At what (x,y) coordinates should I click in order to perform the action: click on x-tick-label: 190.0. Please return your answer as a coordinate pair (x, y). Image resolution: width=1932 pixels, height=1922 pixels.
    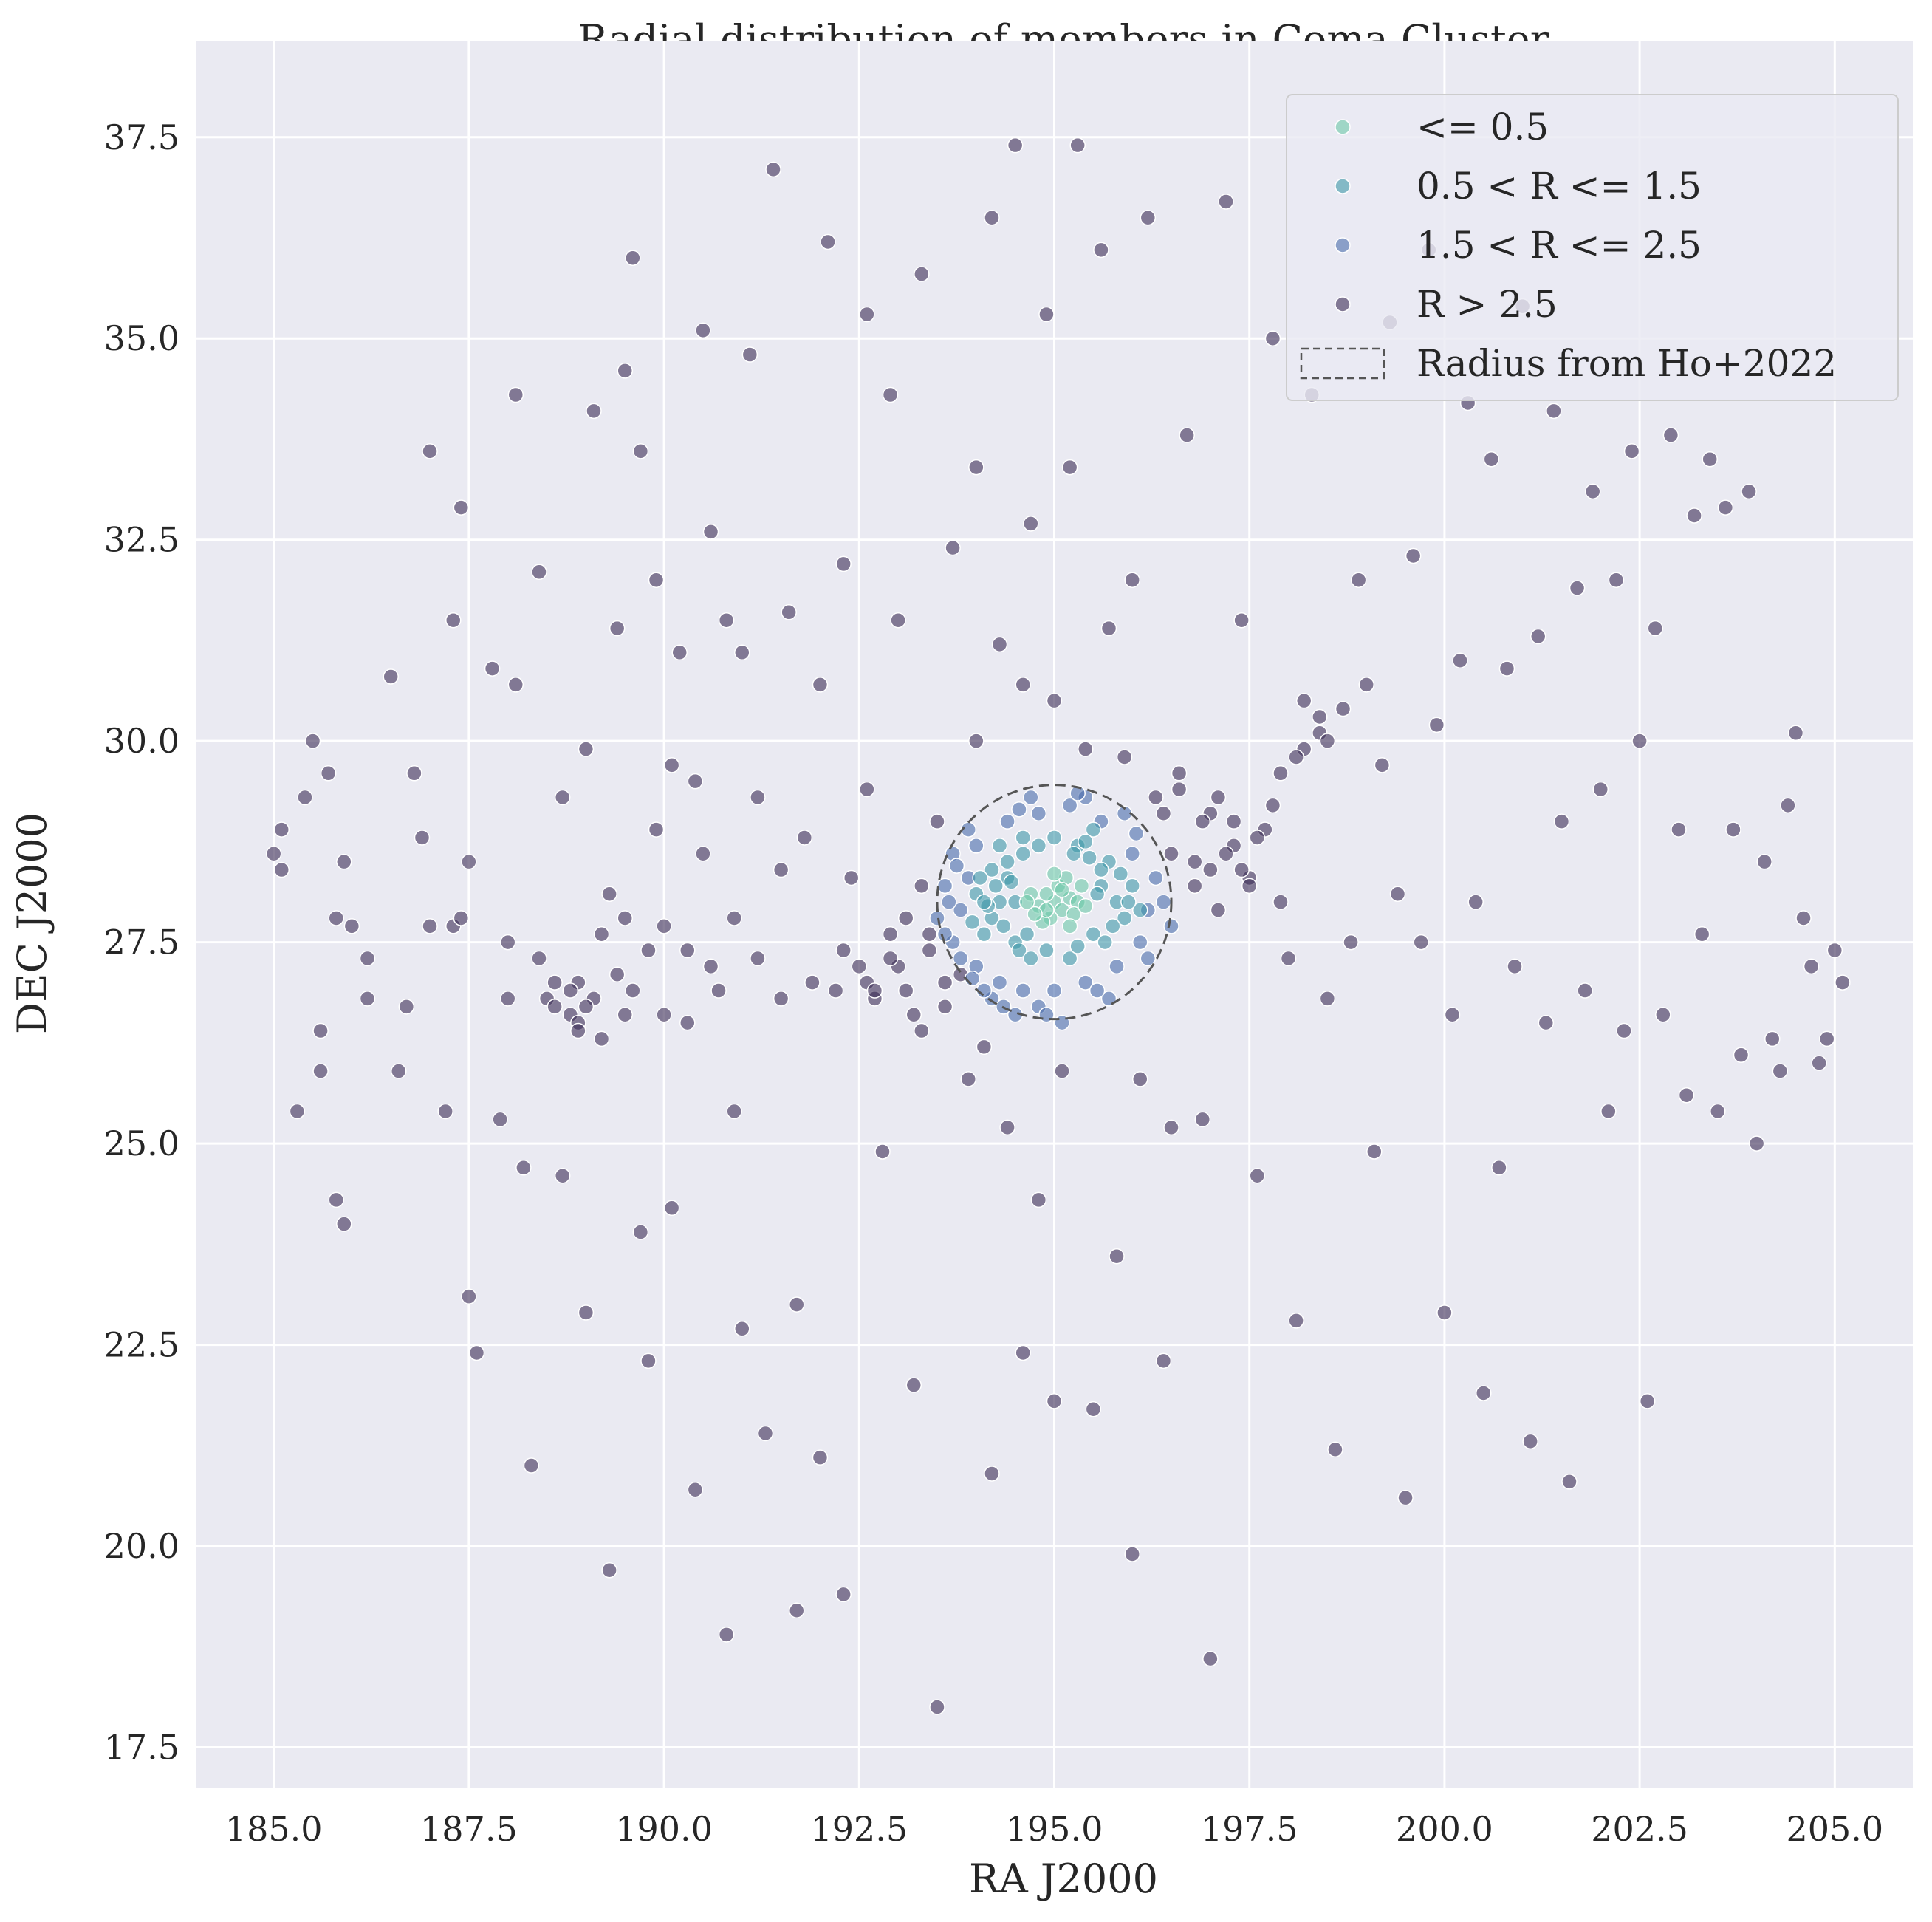
    Looking at the image, I should click on (664, 1829).